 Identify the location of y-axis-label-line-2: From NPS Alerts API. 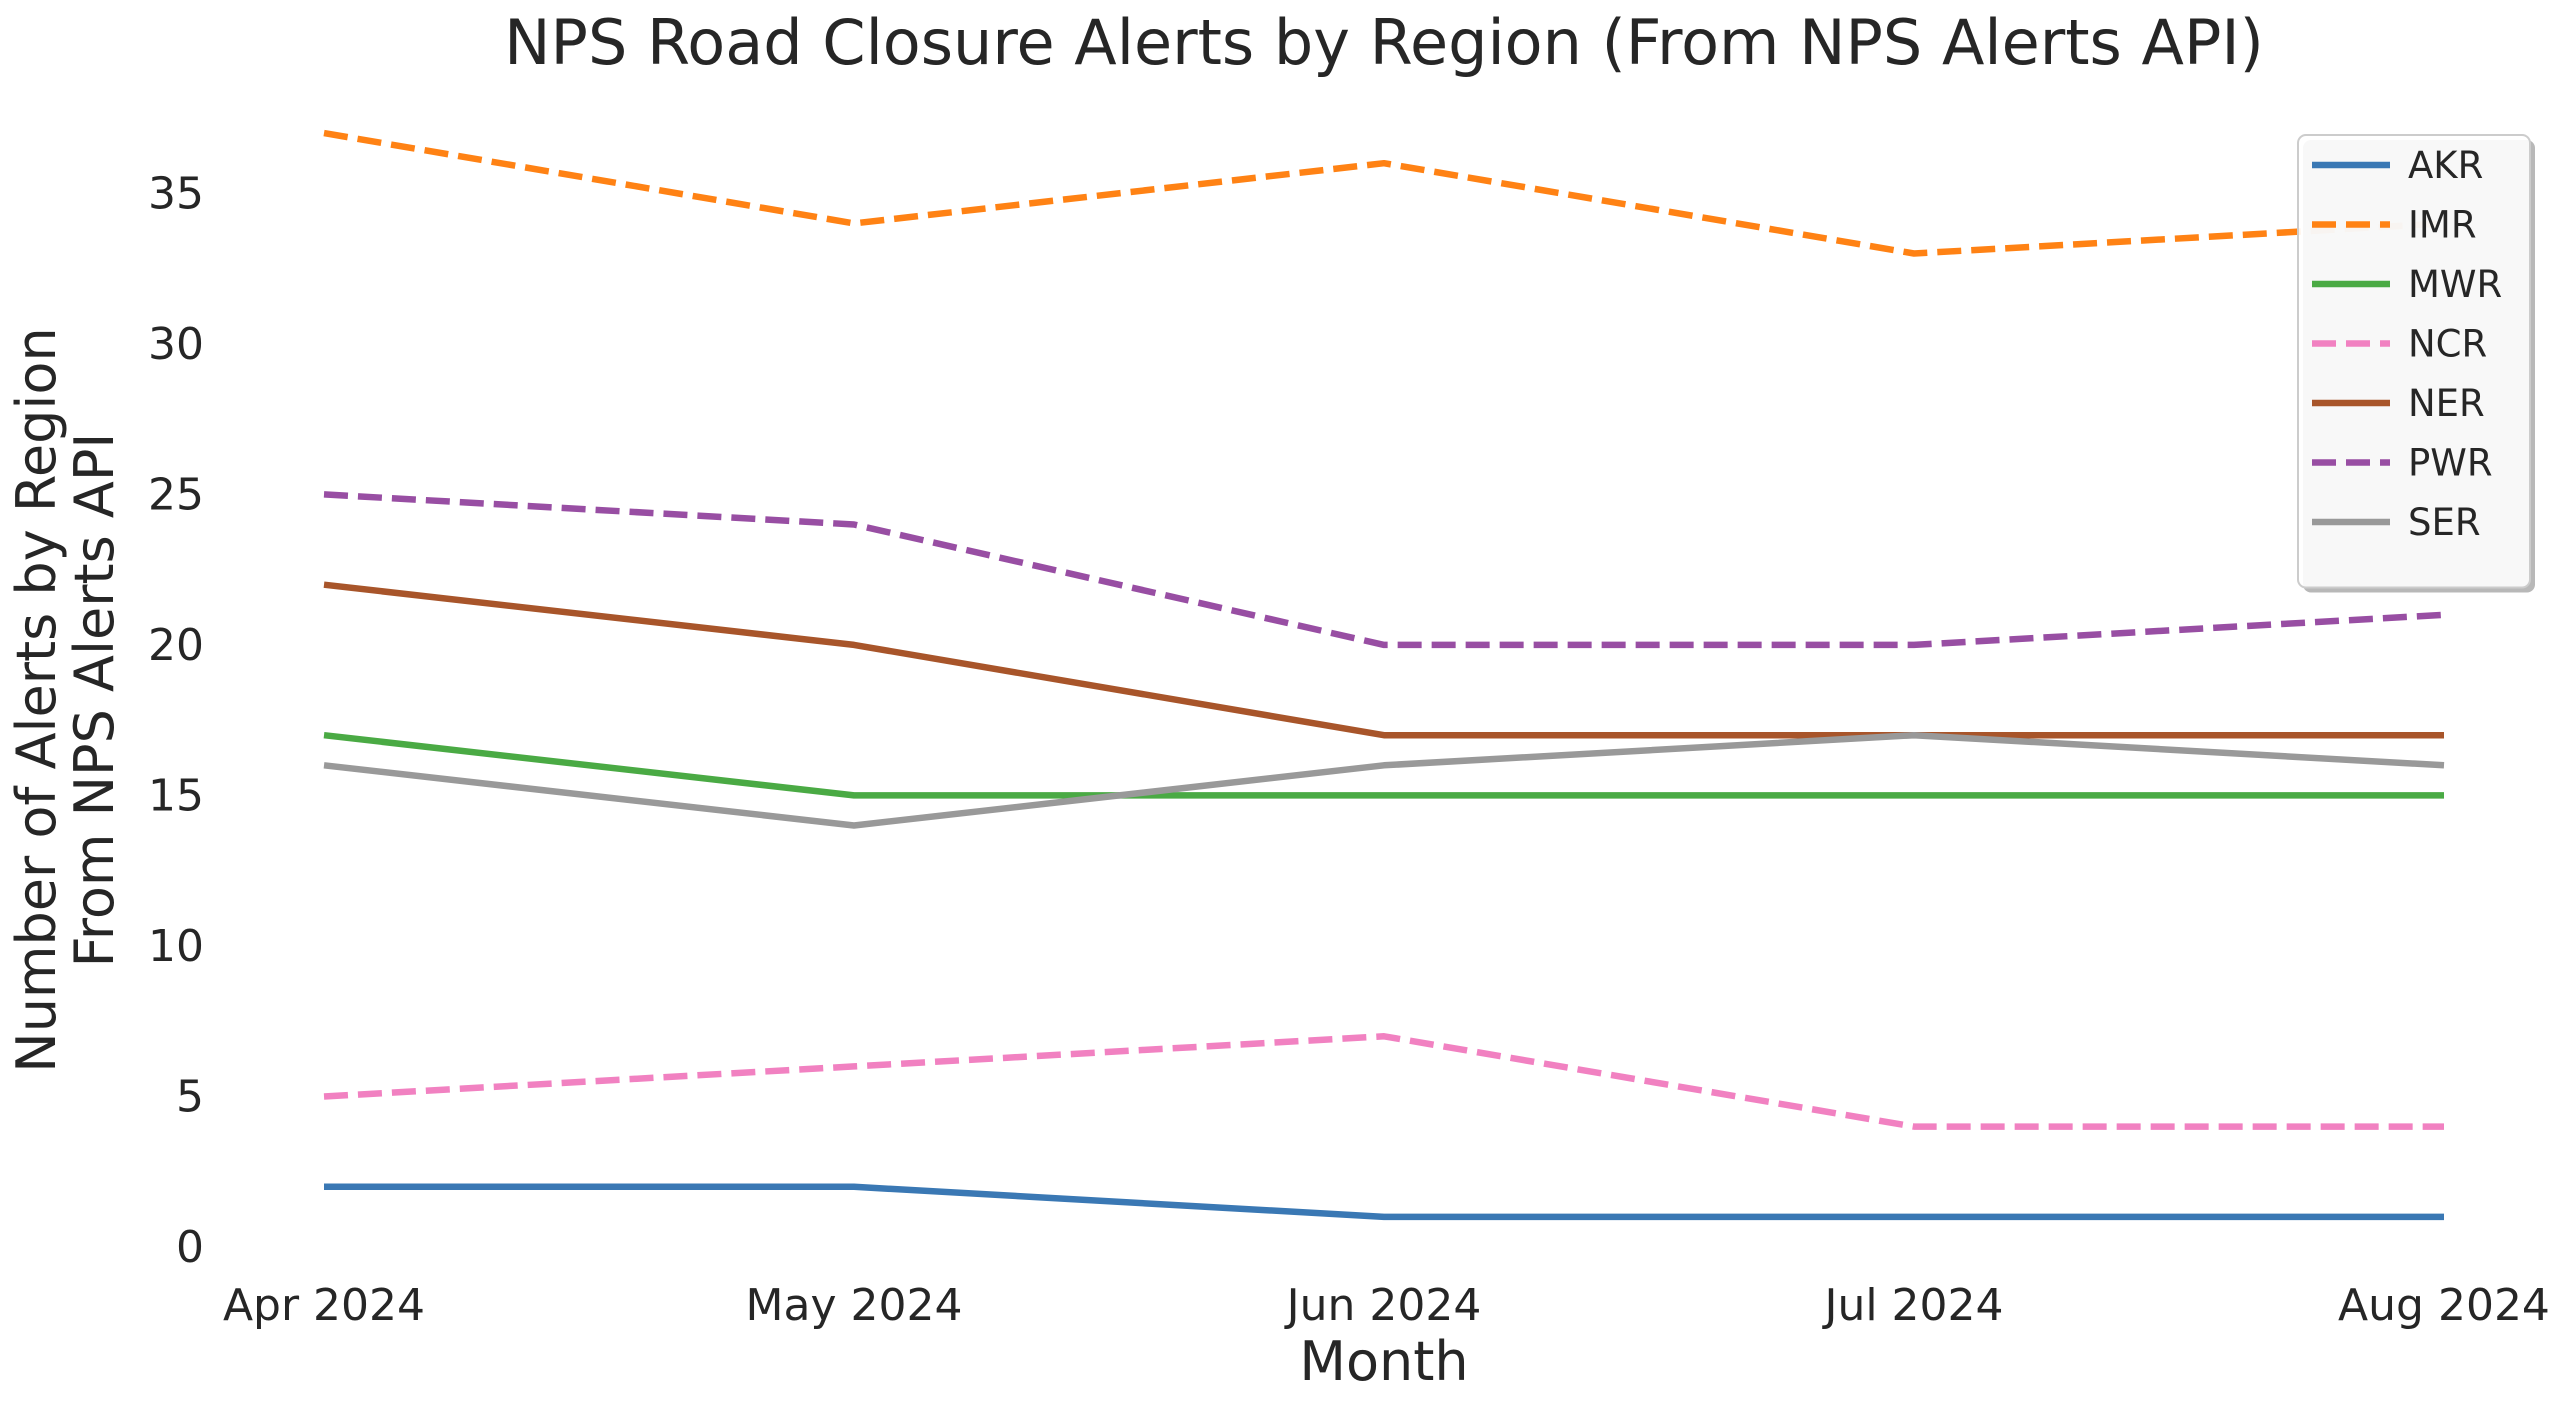
(94, 700).